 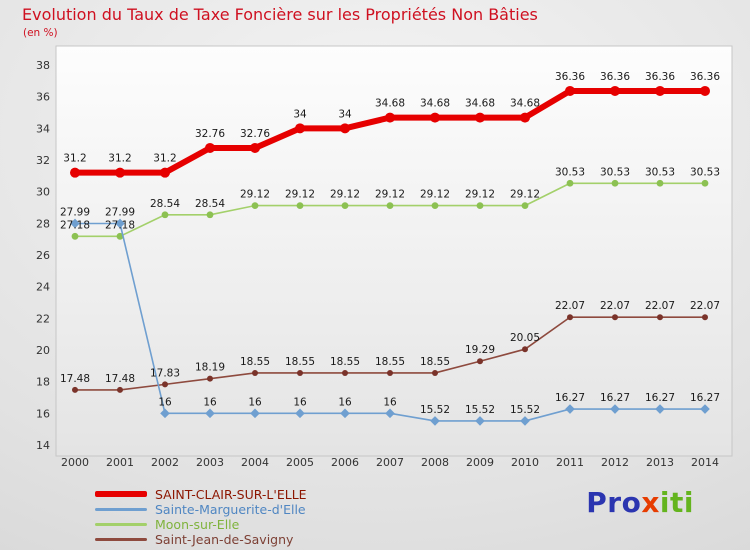 What do you see at coordinates (676, 502) in the screenshot?
I see `logo-part: iti` at bounding box center [676, 502].